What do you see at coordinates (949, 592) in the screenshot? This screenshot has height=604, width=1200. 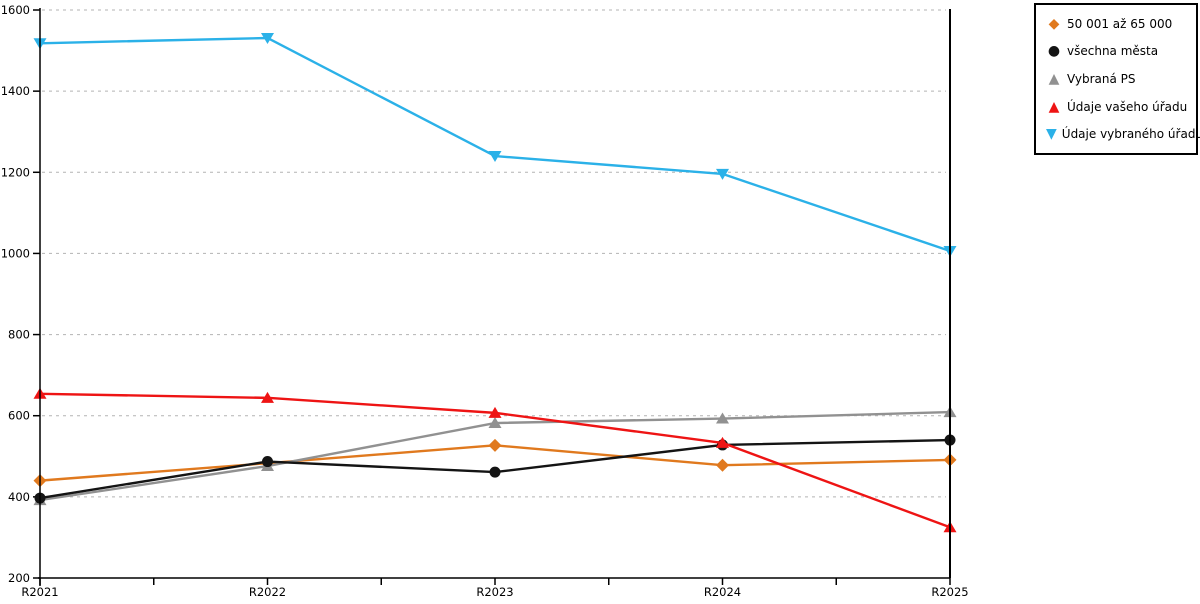 I see `x-tick-label: R2025` at bounding box center [949, 592].